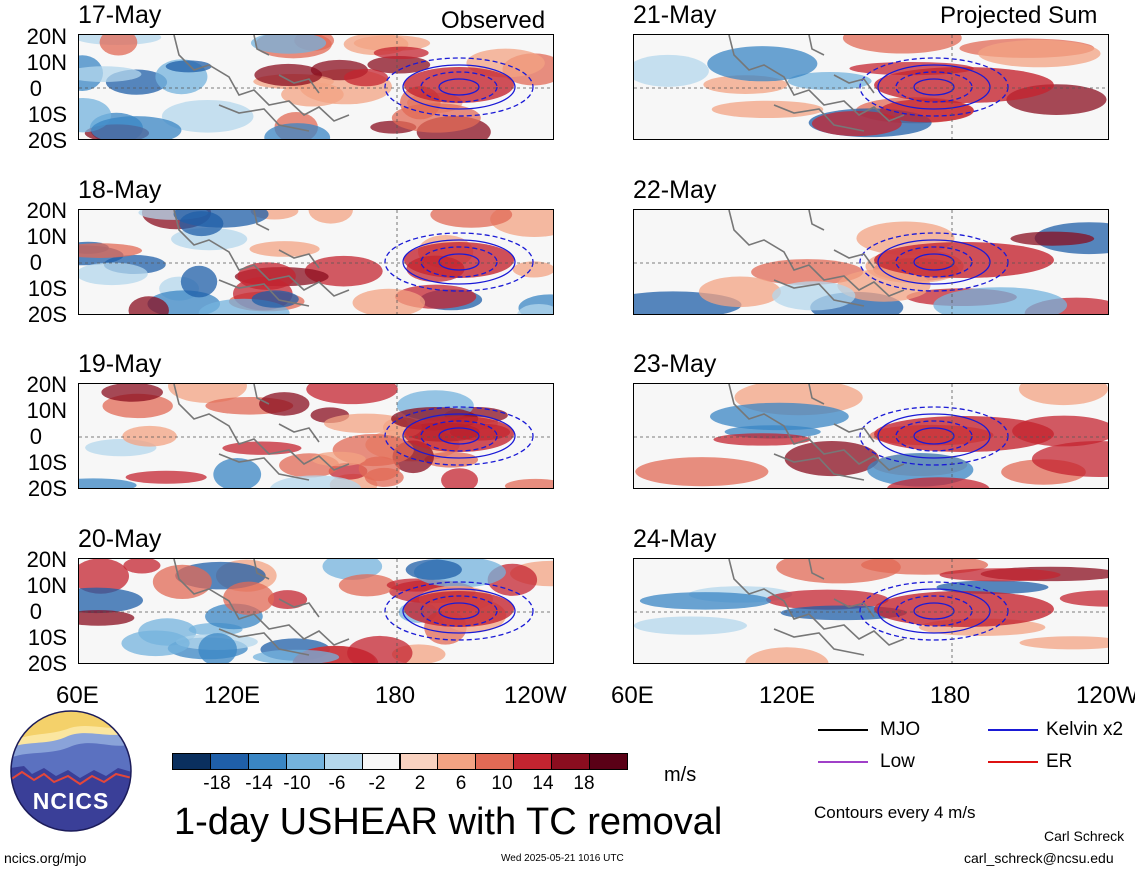 The image size is (1135, 872). I want to click on date-label: 23-May, so click(675, 364).